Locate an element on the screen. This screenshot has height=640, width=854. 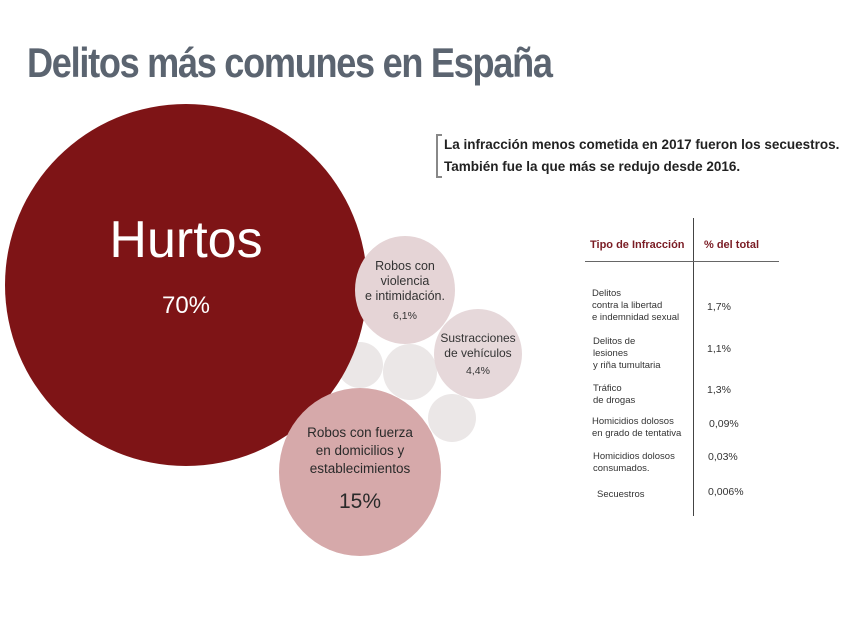
table-row-value: 0,03% is located at coordinates (723, 457).